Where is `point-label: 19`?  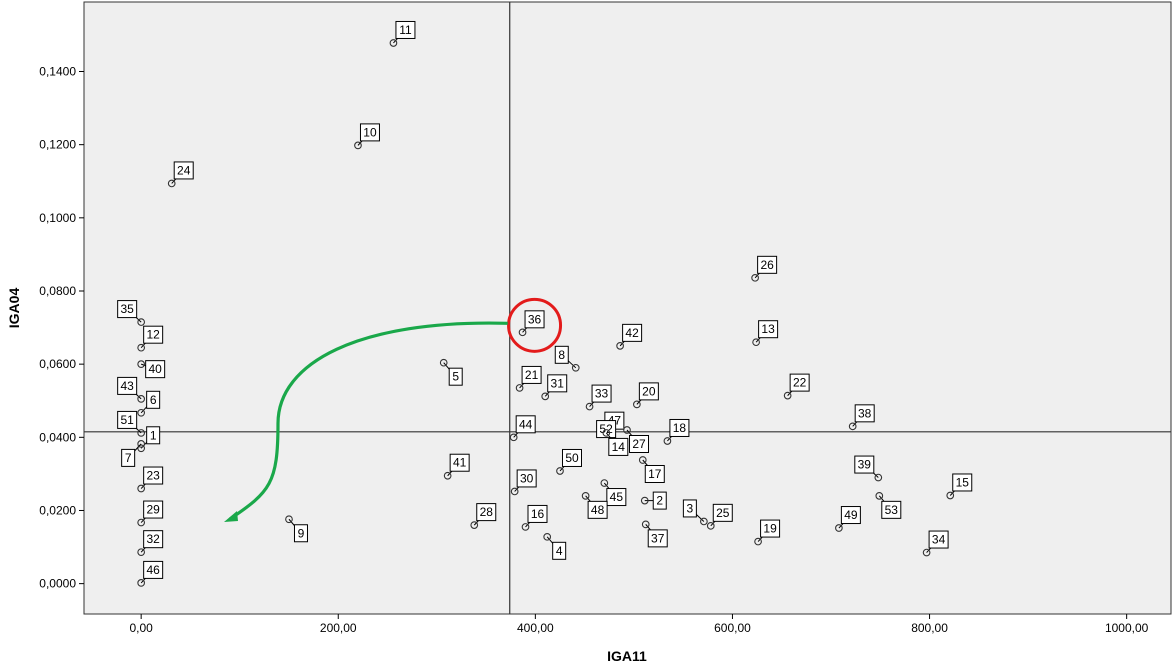
point-label: 19 is located at coordinates (770, 529).